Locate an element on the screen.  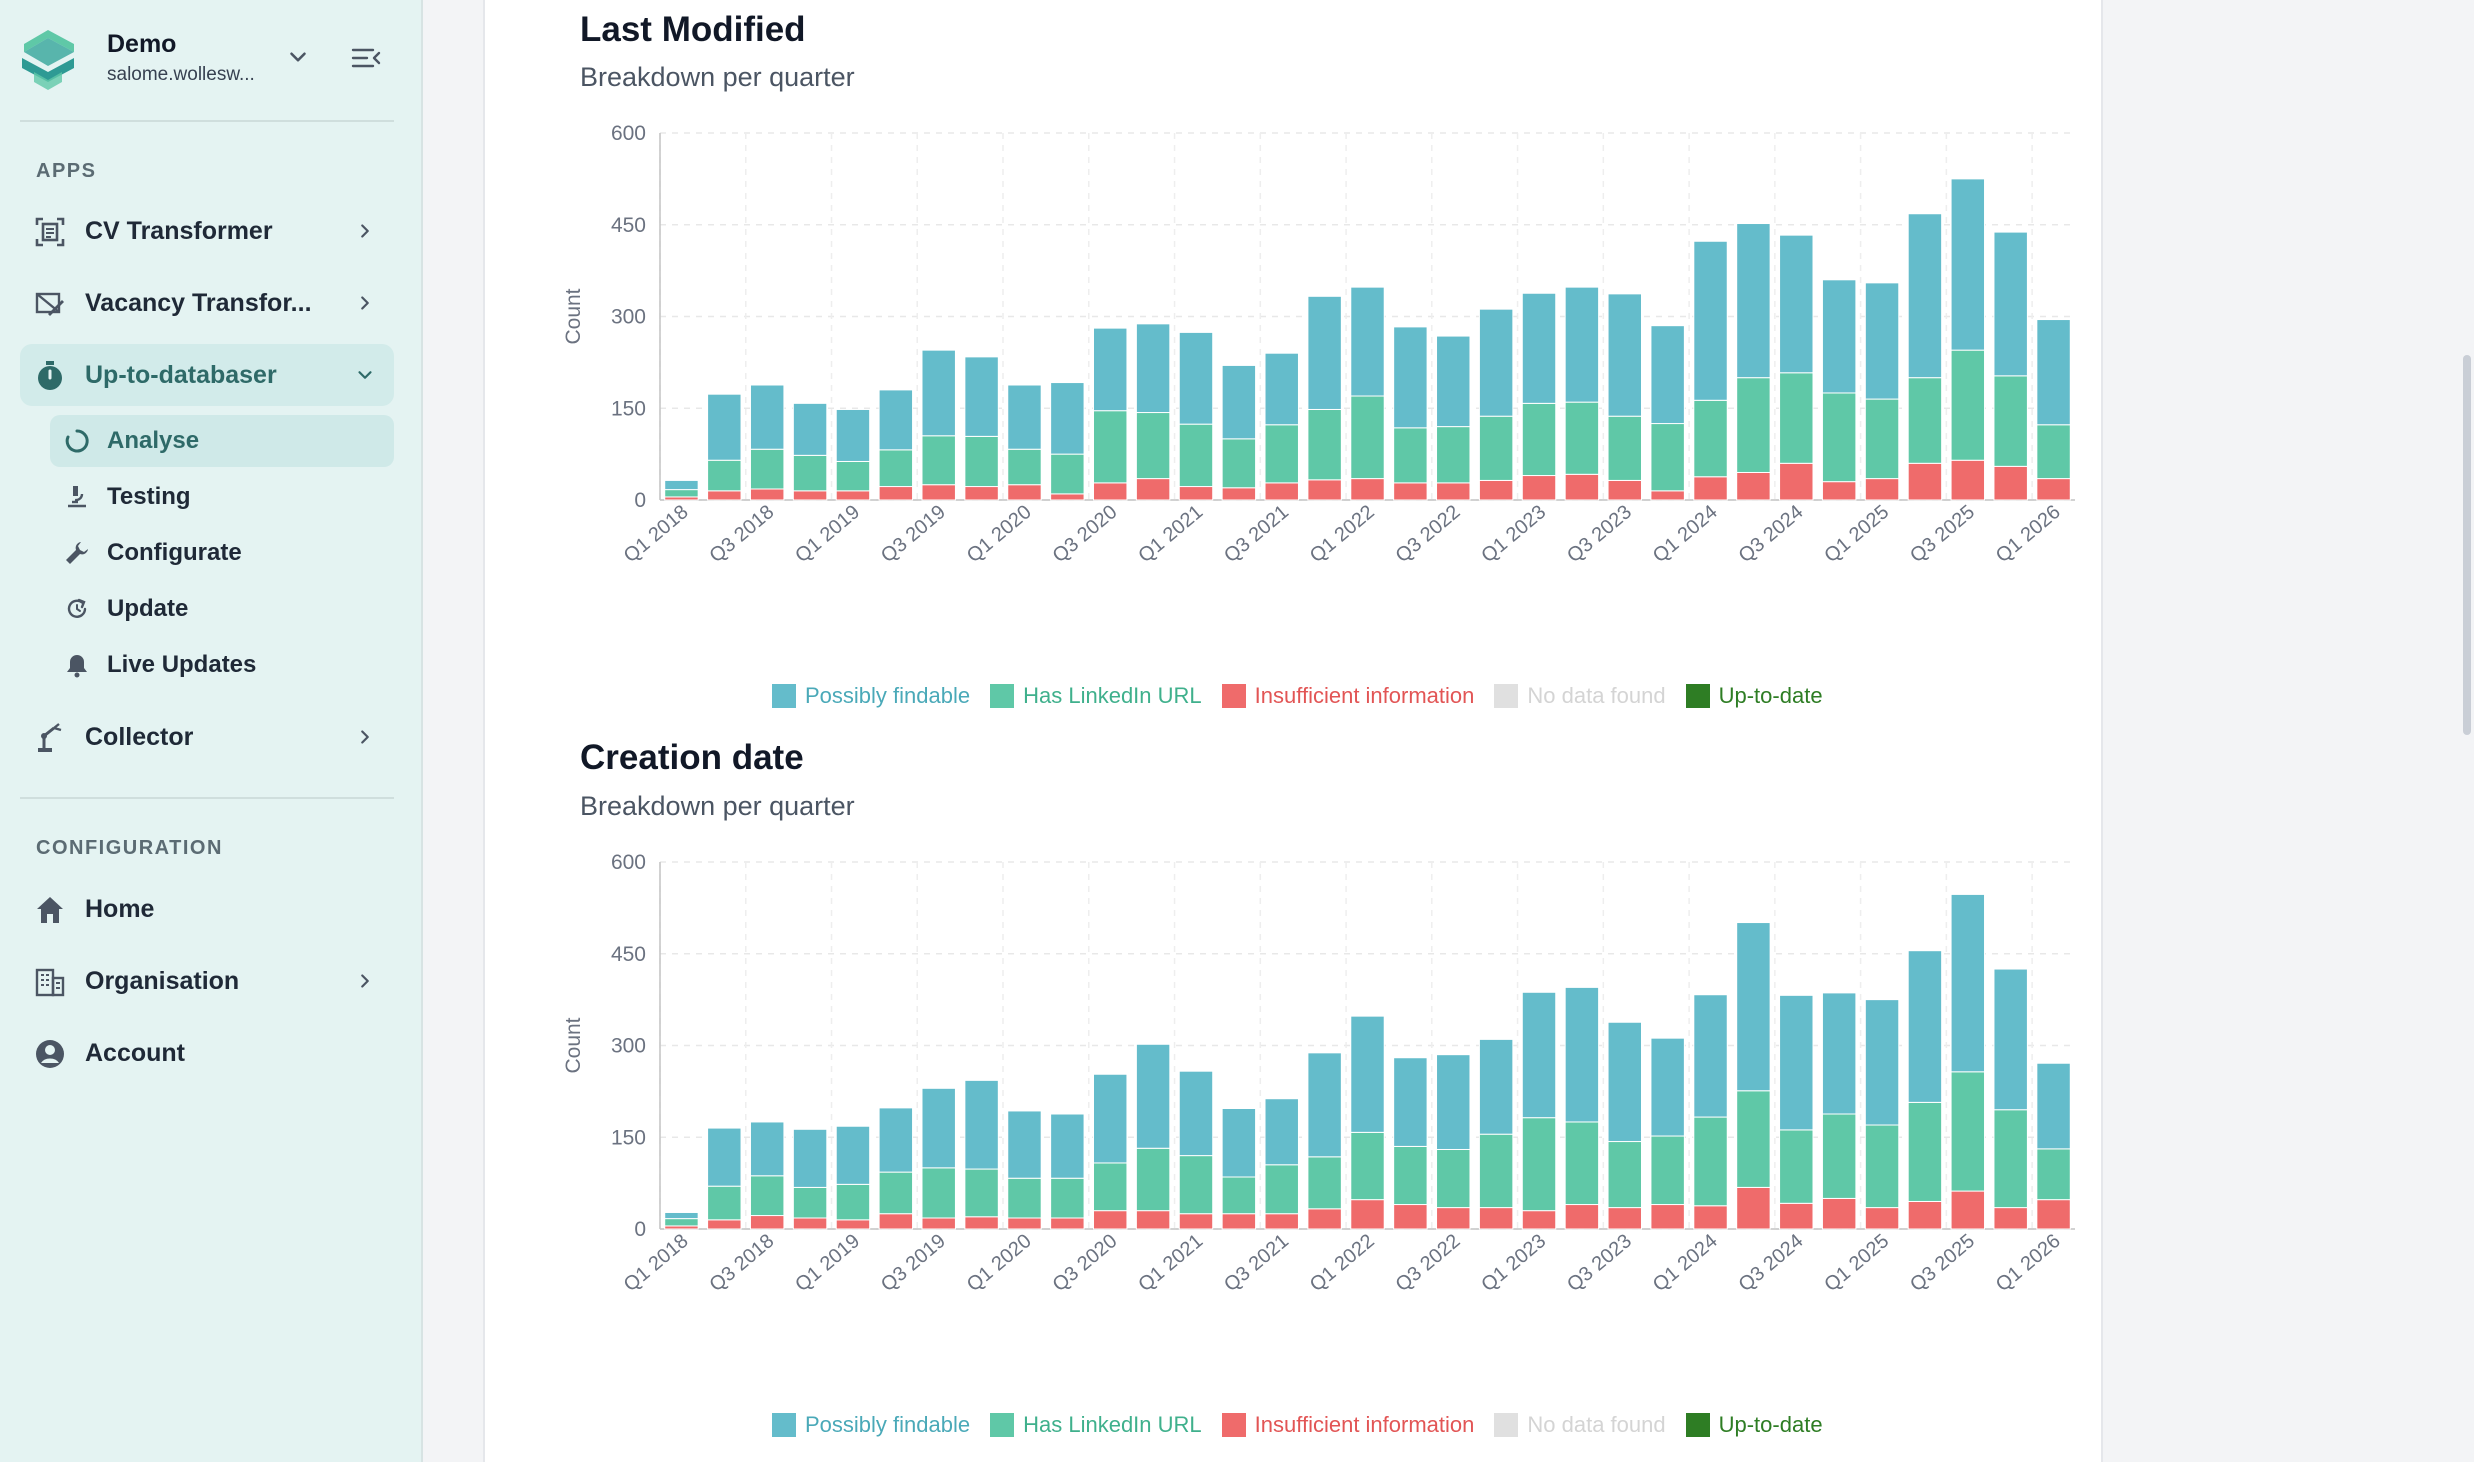
chart-title: Last Modified is located at coordinates (693, 29).